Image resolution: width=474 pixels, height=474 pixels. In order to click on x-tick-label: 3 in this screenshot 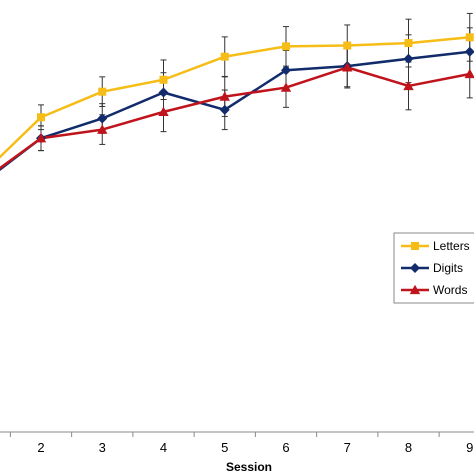, I will do `click(102, 447)`.